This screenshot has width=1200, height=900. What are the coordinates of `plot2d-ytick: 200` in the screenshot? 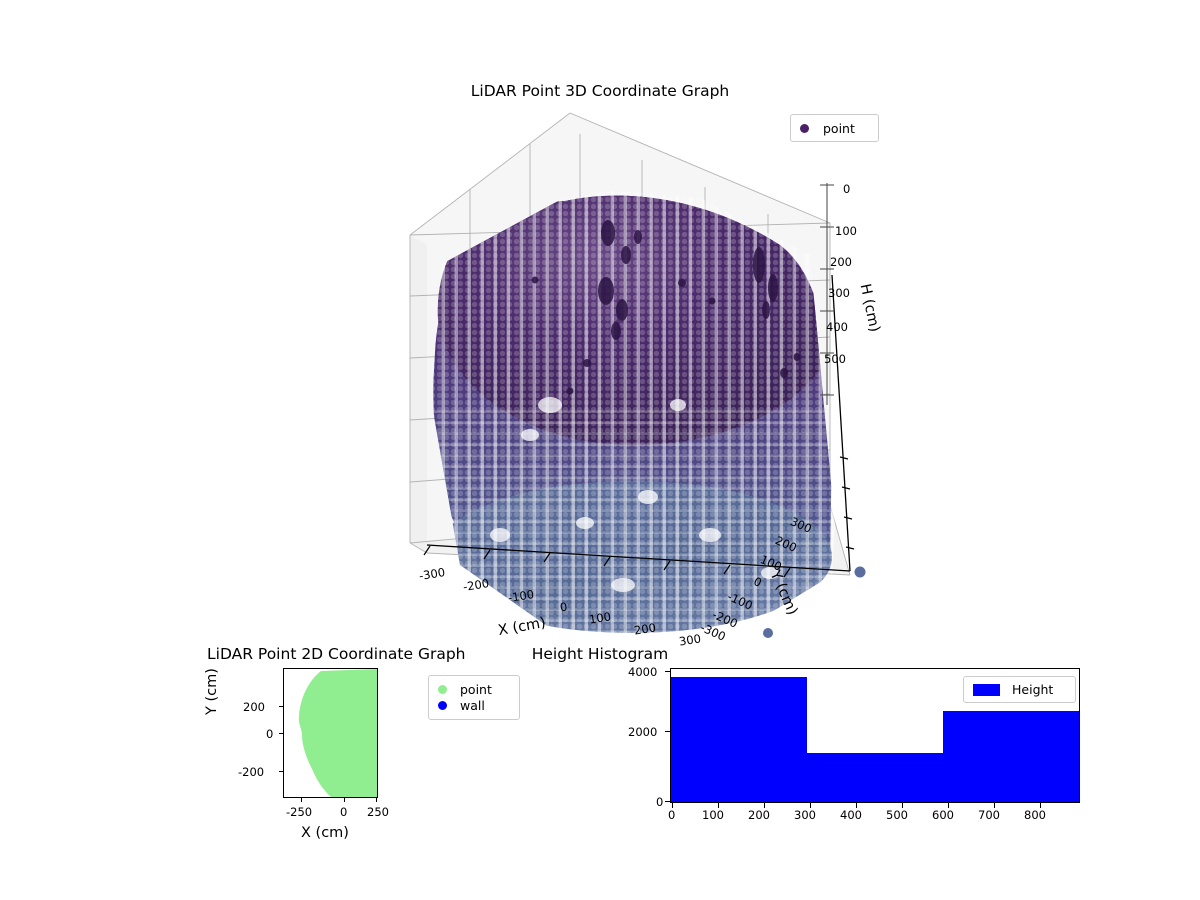 It's located at (254, 707).